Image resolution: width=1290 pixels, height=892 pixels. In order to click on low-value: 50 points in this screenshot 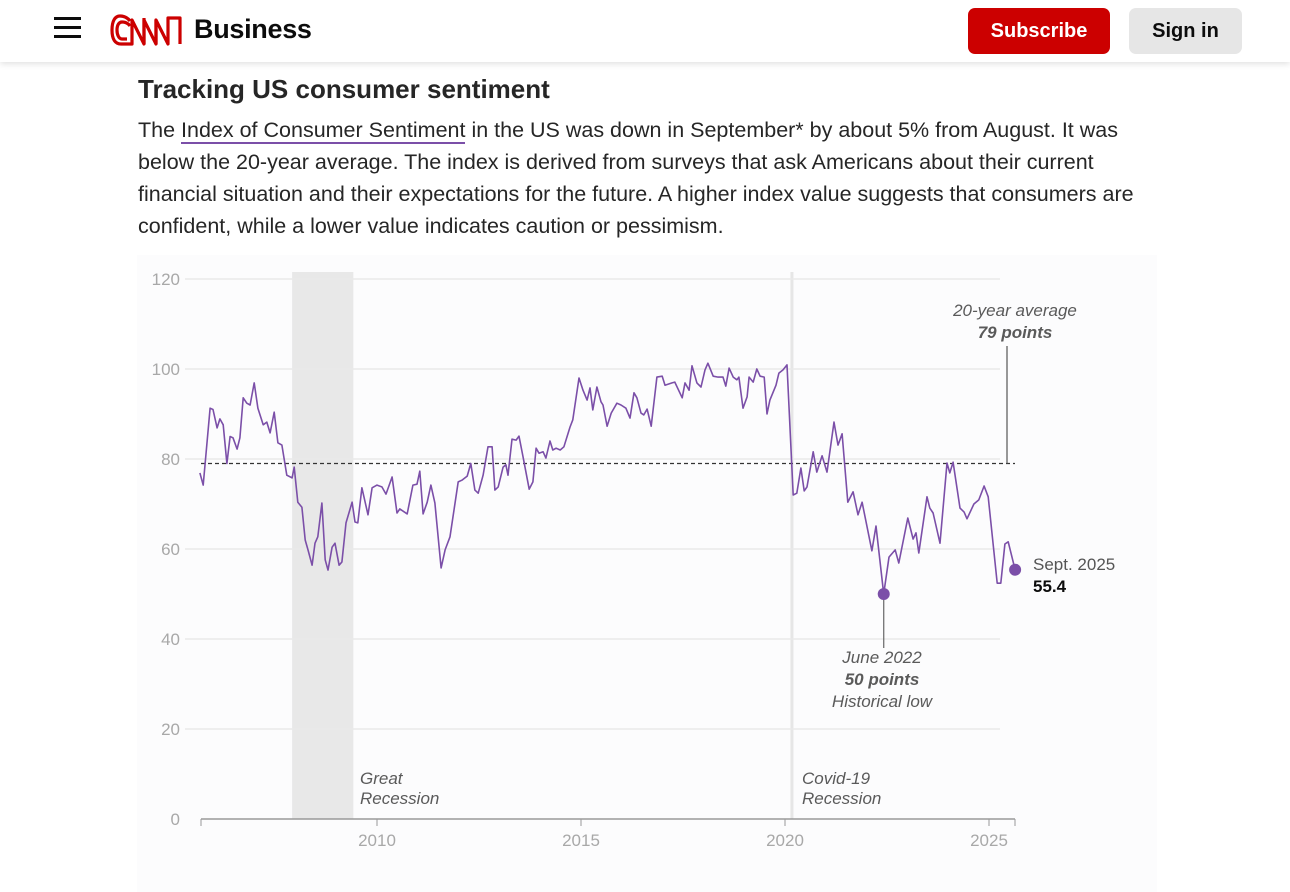, I will do `click(882, 679)`.